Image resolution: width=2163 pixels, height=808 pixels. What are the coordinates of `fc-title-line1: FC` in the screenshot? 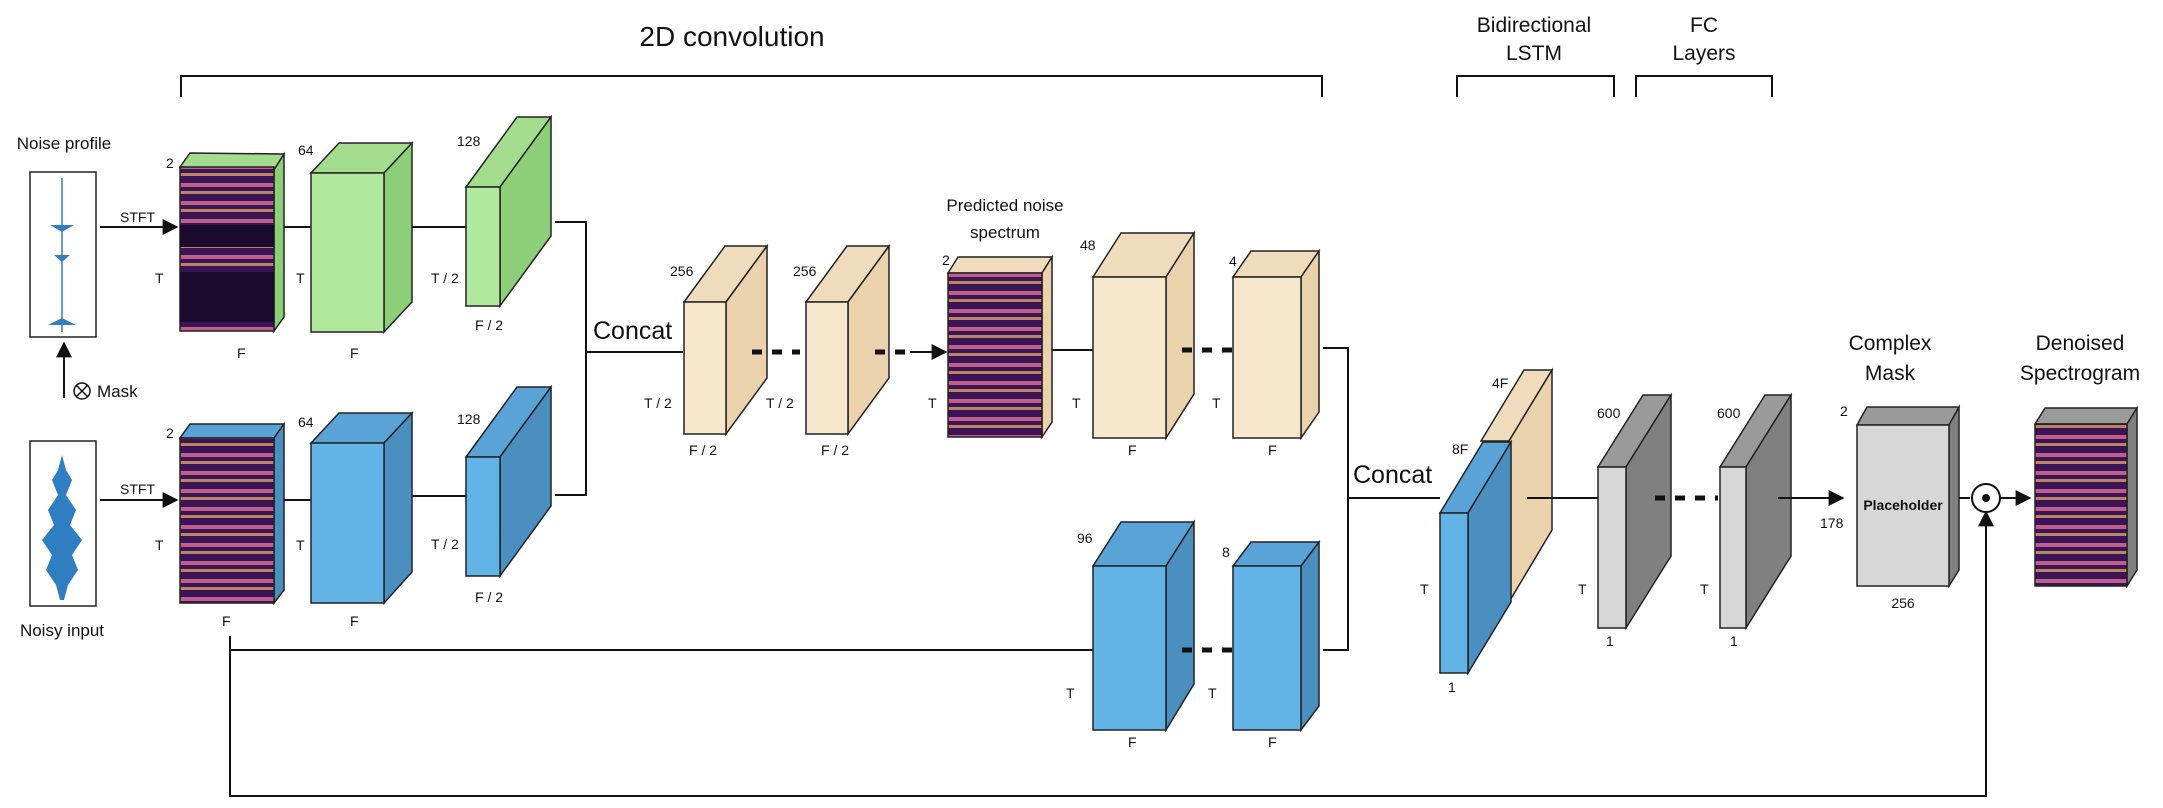 It's located at (1704, 25).